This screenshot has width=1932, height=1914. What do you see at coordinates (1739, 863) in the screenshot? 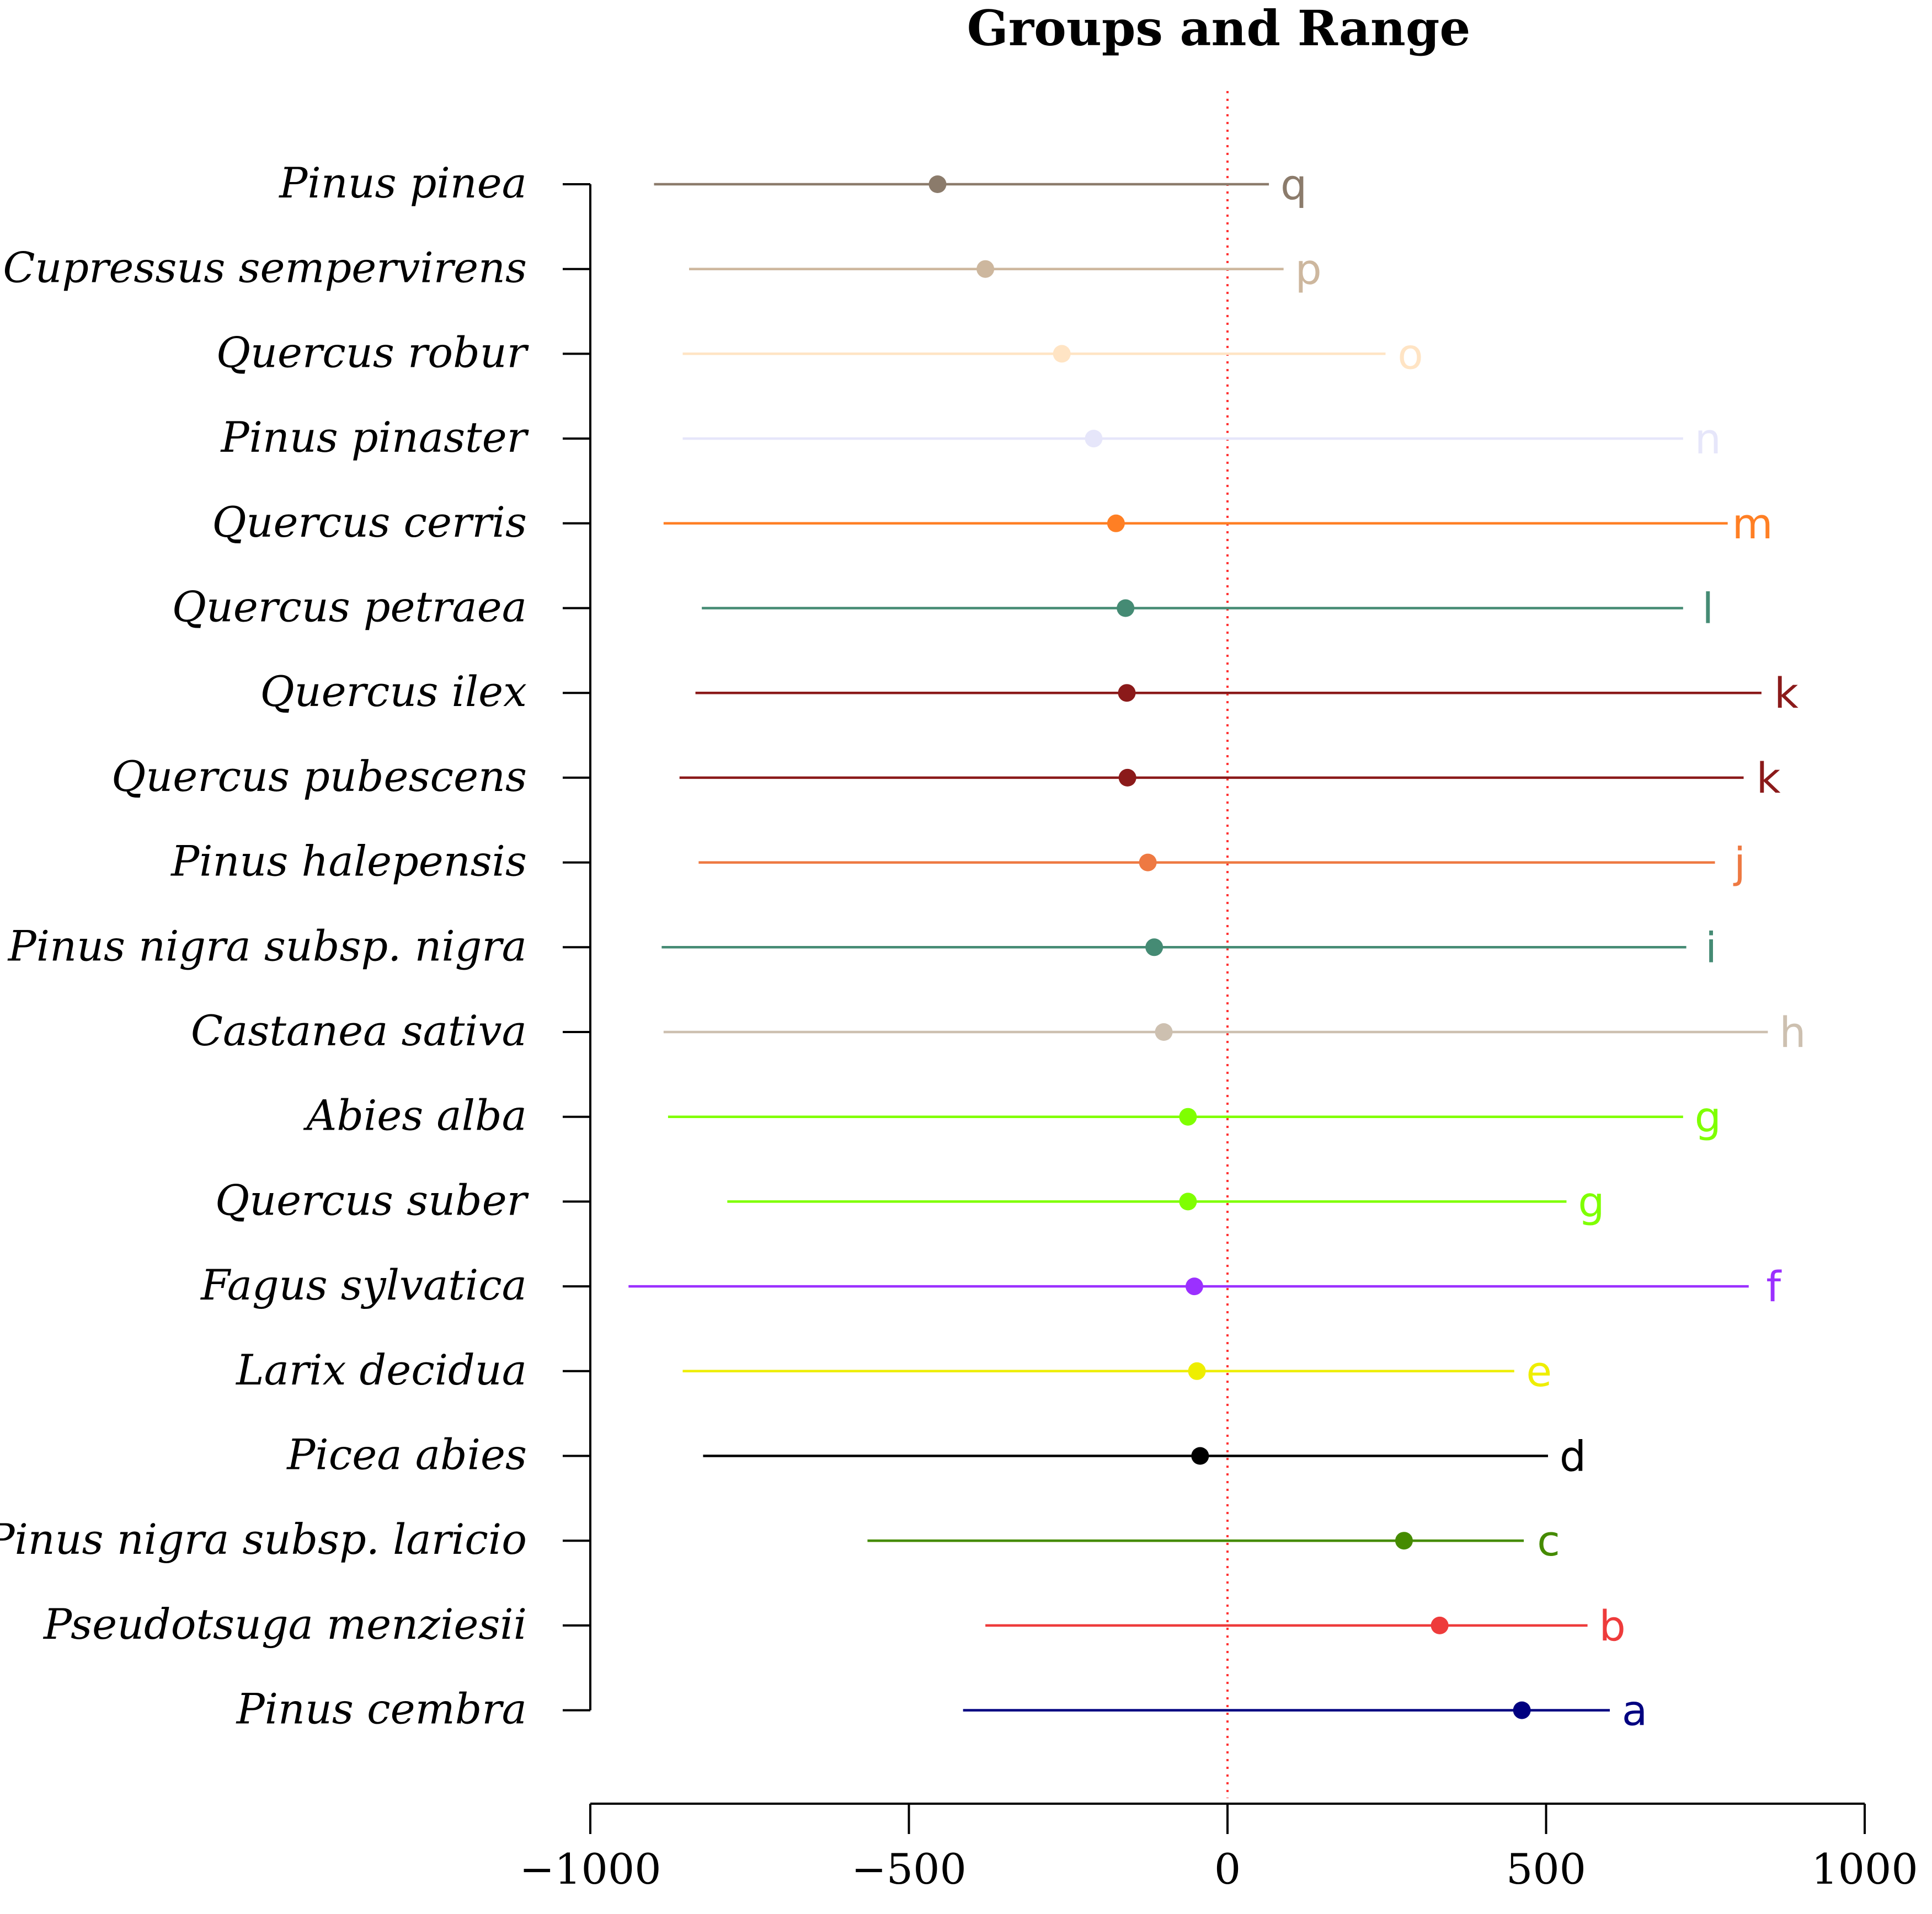
I see `group-label: j` at bounding box center [1739, 863].